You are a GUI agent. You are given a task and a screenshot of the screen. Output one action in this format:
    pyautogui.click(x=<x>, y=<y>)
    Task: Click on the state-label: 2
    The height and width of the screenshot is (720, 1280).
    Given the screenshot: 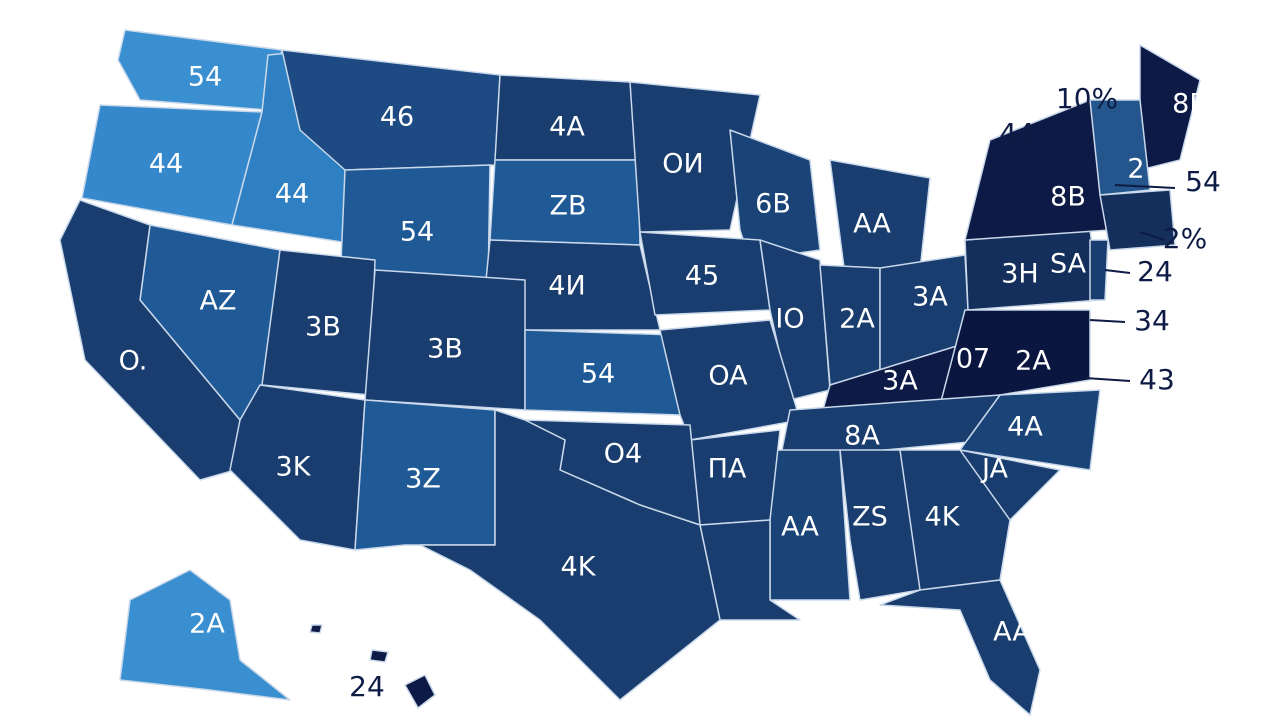 What is the action you would take?
    pyautogui.click(x=1135, y=169)
    